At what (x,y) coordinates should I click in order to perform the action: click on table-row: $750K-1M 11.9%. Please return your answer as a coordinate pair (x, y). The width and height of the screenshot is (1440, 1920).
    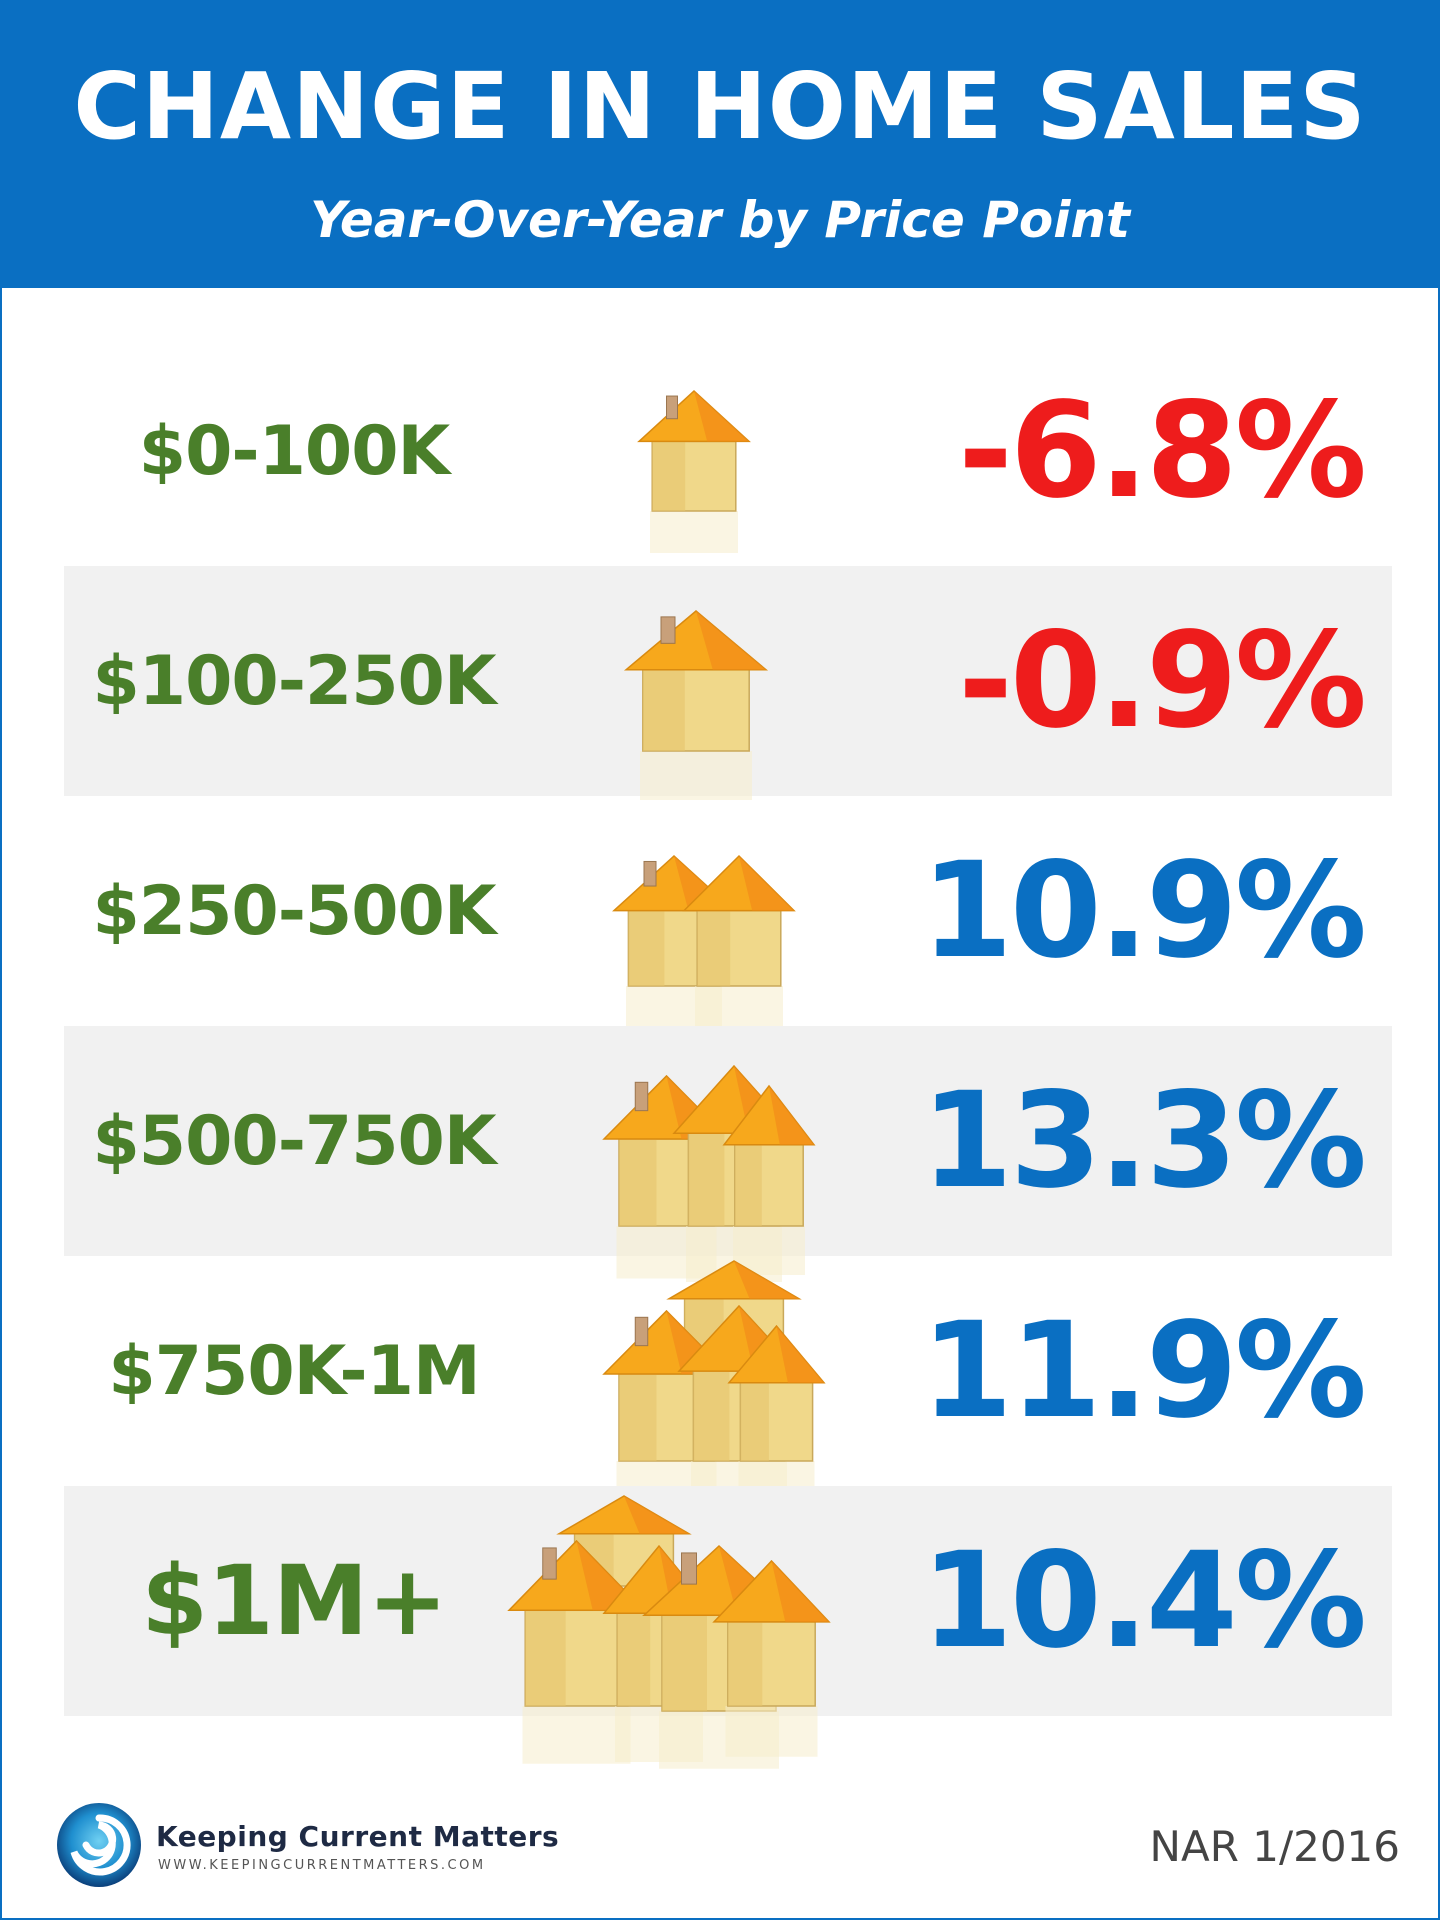
    Looking at the image, I should click on (728, 1386).